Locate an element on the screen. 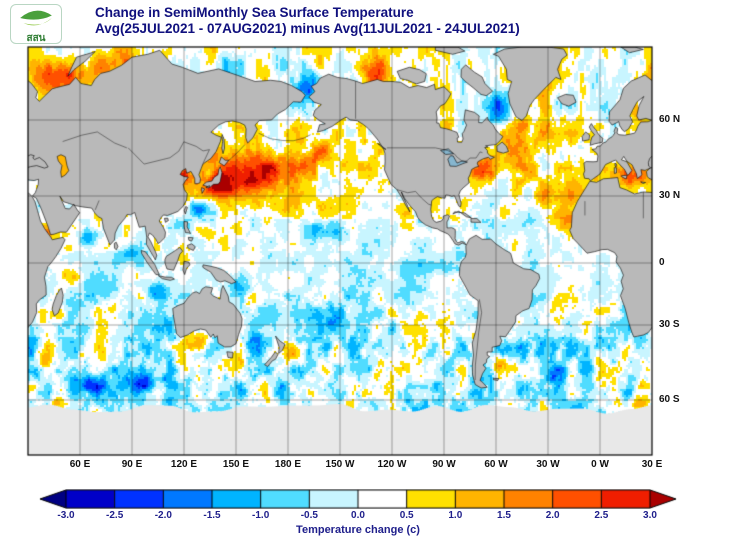  colorbar-tick: 2.0 is located at coordinates (552, 515).